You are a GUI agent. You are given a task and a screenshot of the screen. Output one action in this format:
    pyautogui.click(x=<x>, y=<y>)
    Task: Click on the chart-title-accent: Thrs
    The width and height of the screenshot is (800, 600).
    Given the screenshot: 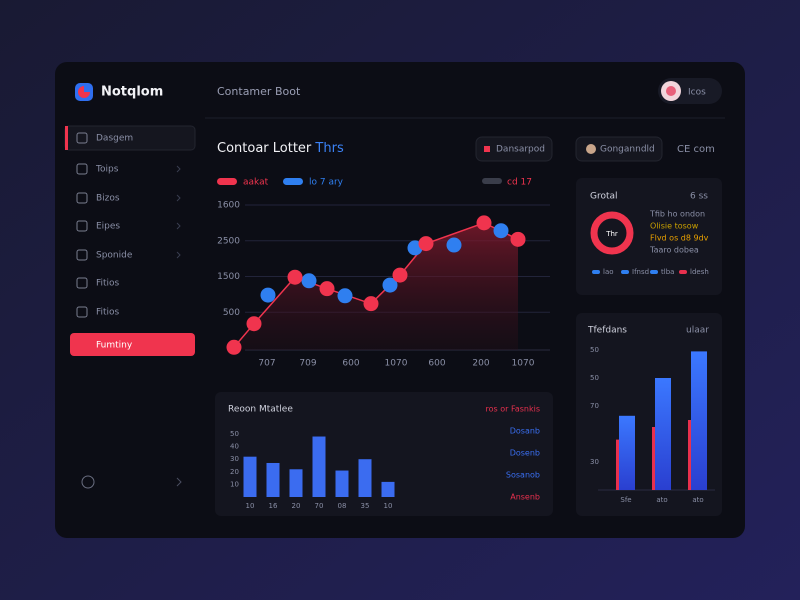 What is the action you would take?
    pyautogui.click(x=329, y=148)
    